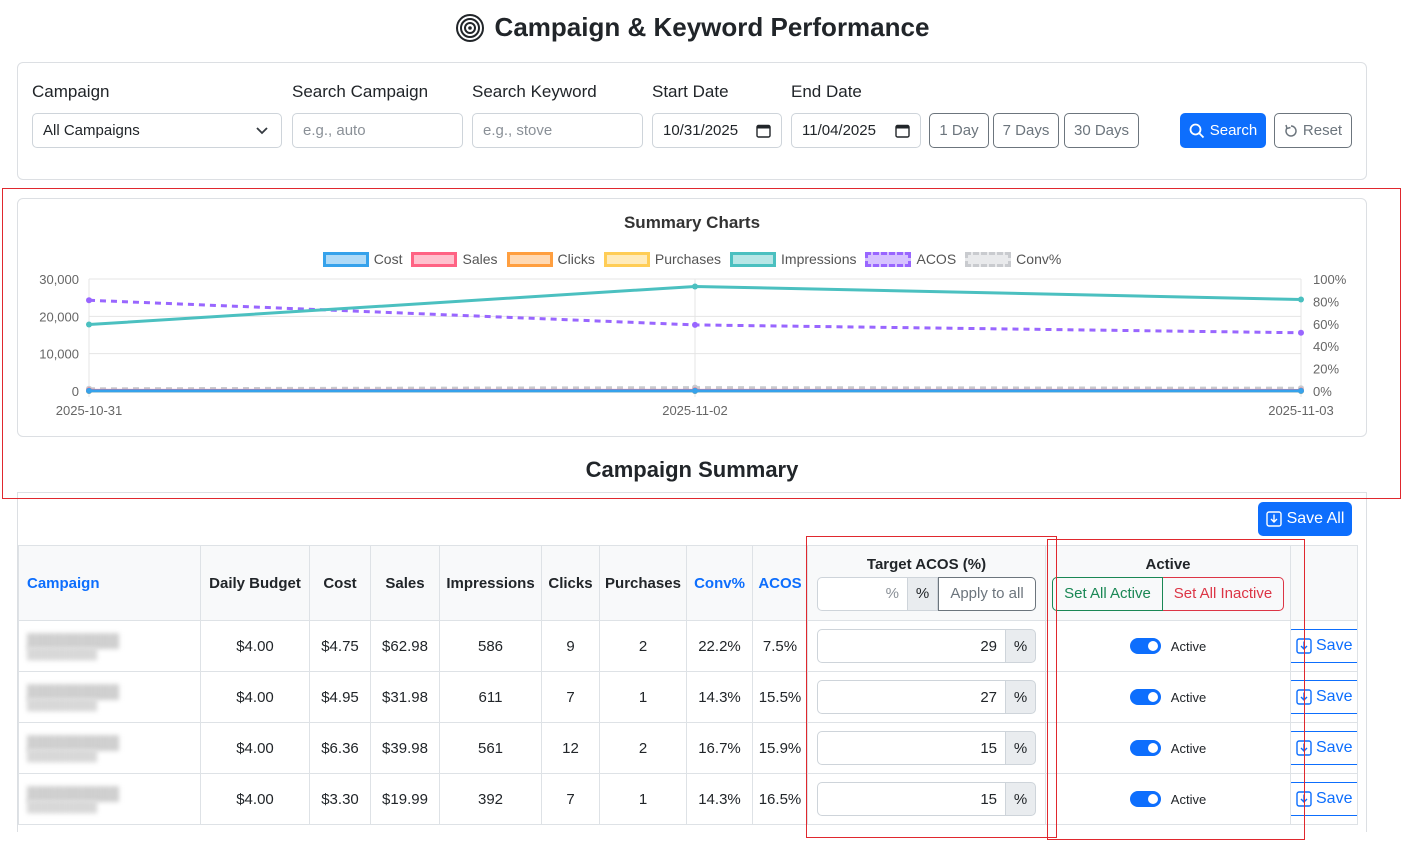  I want to click on active-status-label: Active, so click(1188, 697).